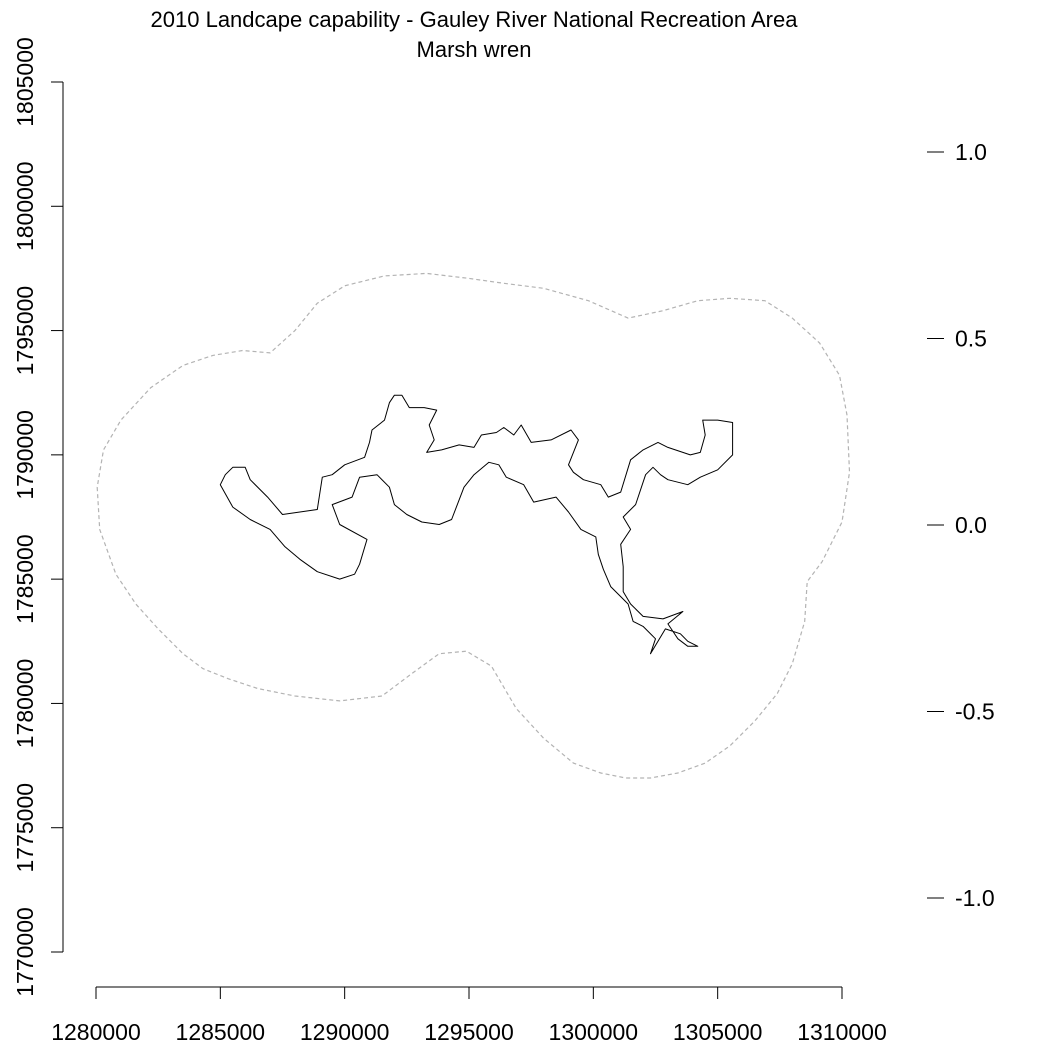  Describe the element at coordinates (474, 49) in the screenshot. I see `plot-subtitle: Marsh wren` at that location.